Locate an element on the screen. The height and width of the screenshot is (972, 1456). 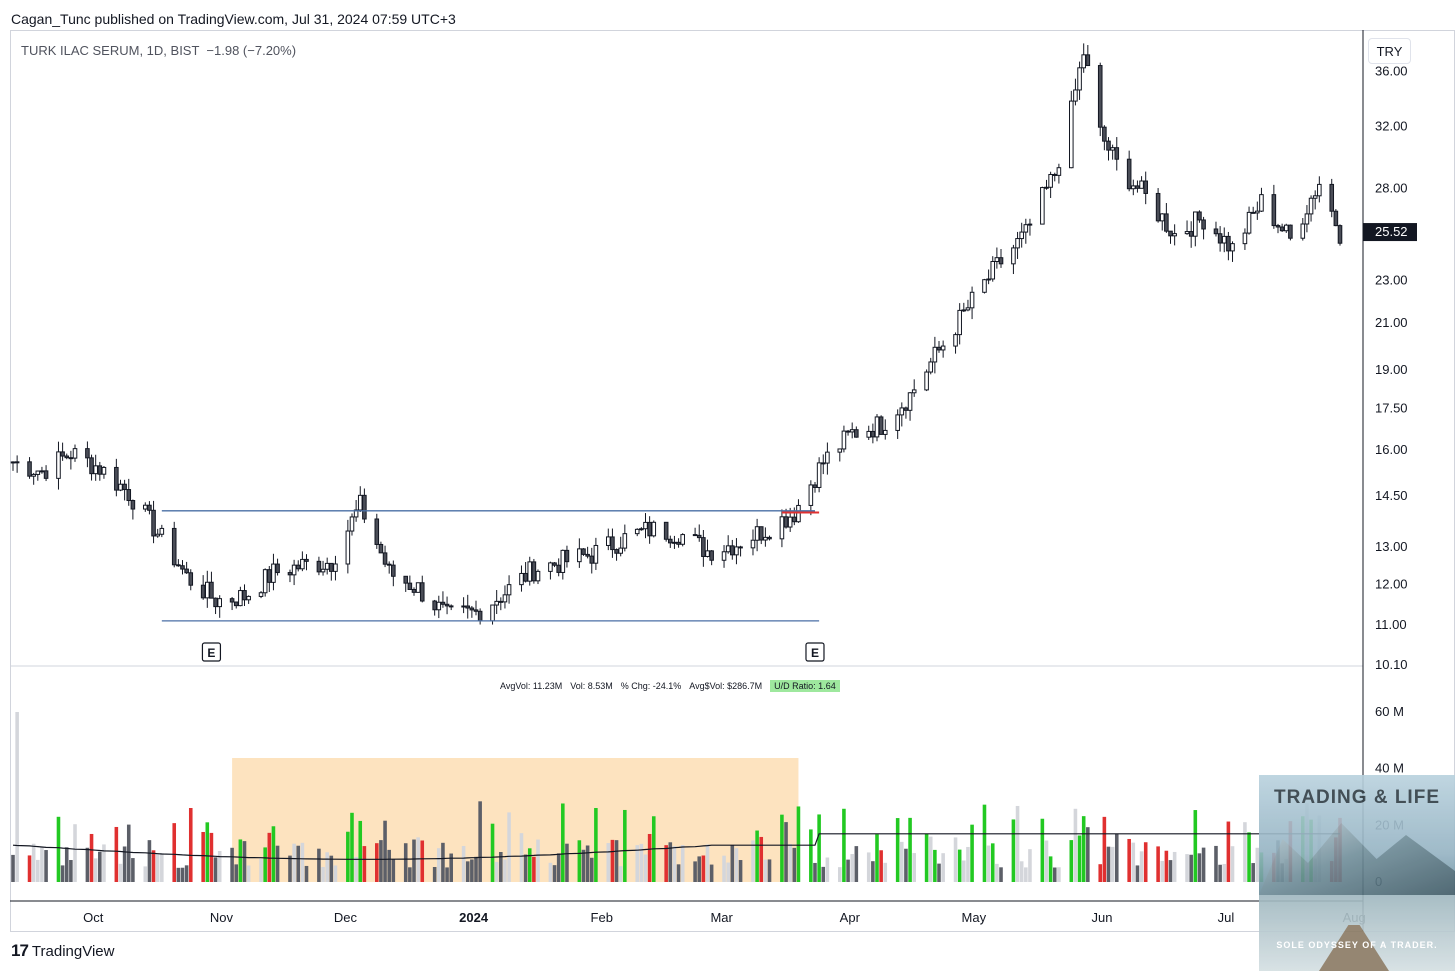
price-tick-label: 28.00 is located at coordinates (1391, 188).